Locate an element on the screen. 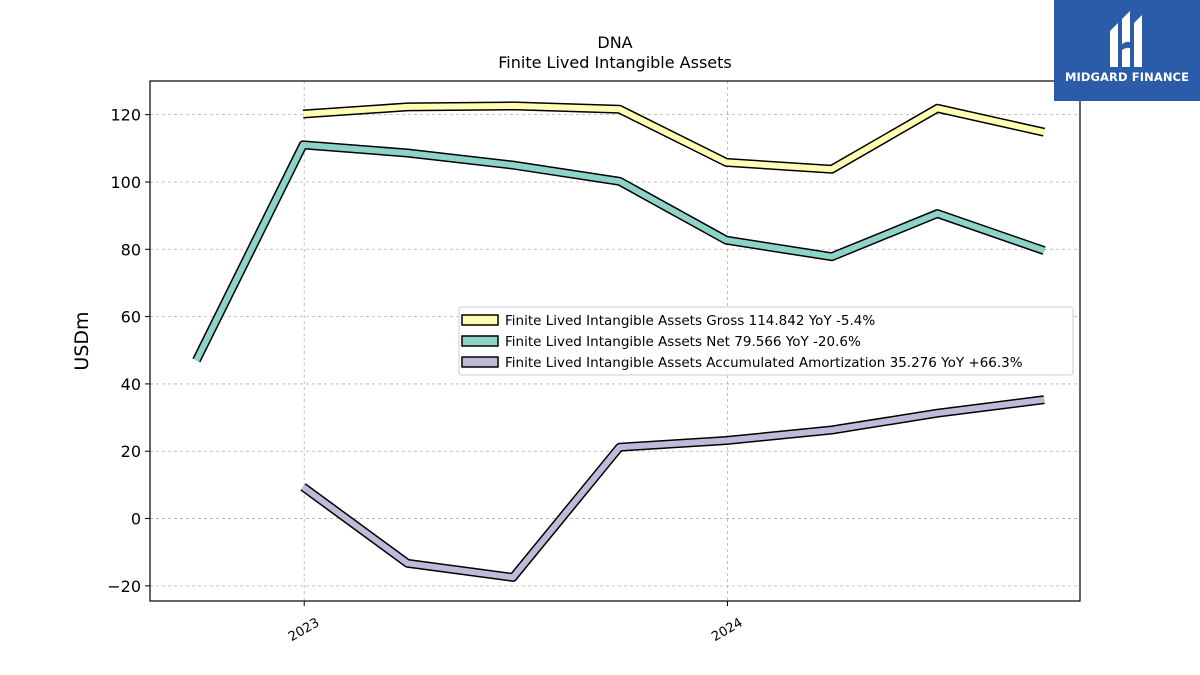  y-tick-label: 60 is located at coordinates (131, 317).